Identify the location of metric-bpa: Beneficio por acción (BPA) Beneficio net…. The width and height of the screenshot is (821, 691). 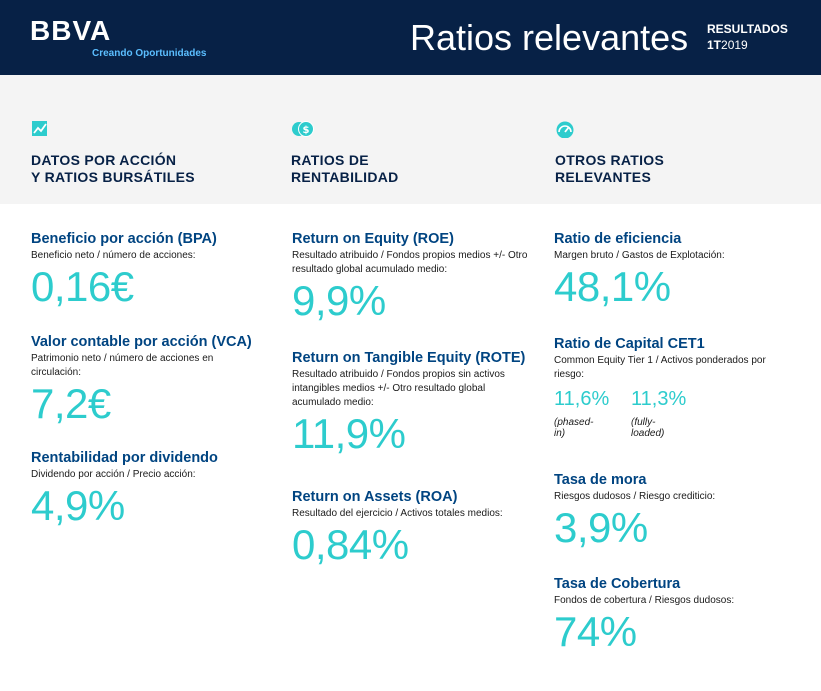
(153, 270).